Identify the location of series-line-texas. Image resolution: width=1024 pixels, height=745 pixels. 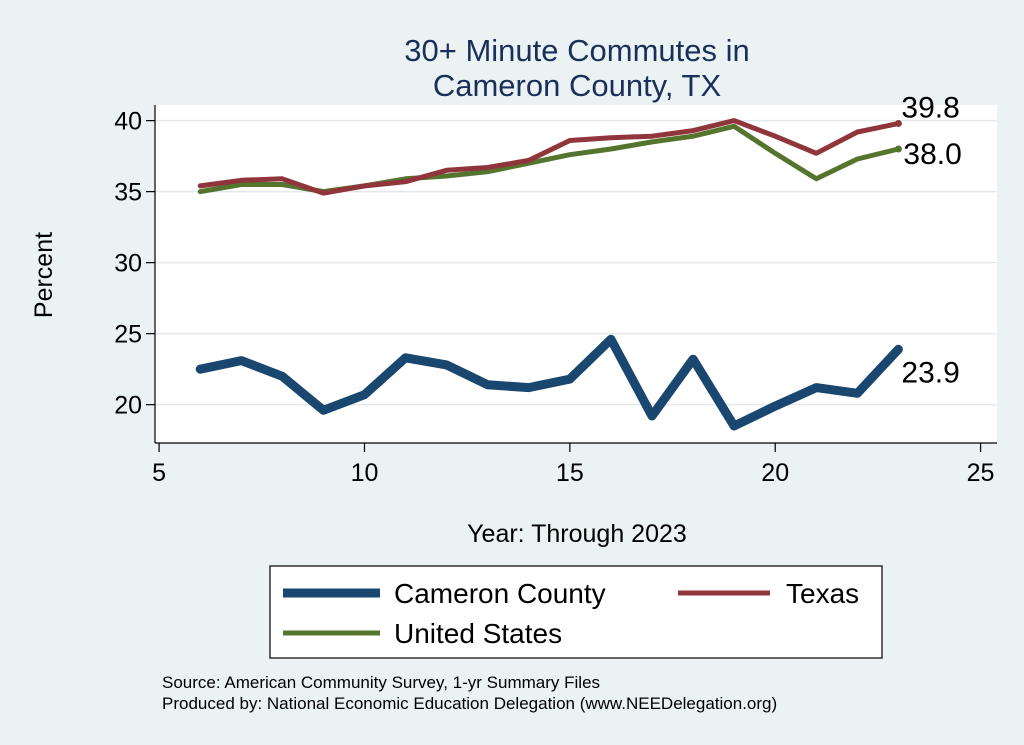
(549, 157).